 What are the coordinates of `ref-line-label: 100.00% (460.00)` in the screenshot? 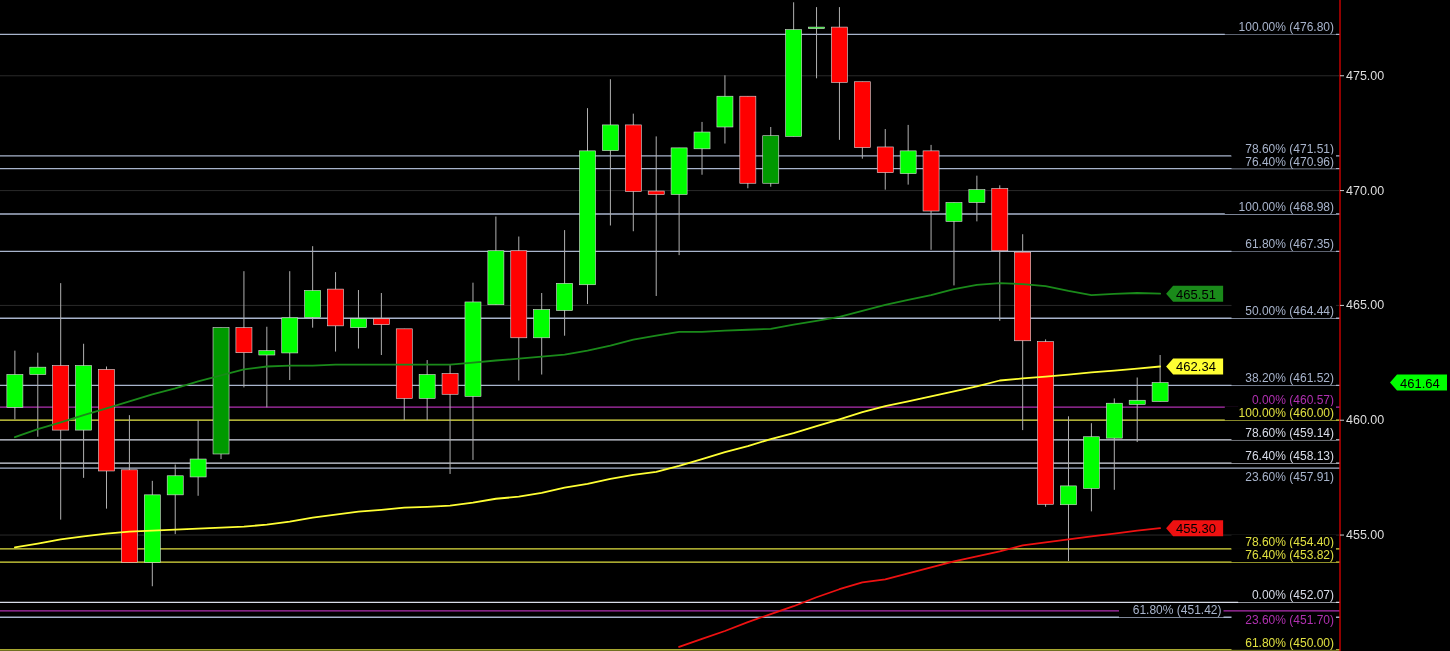 It's located at (1286, 413).